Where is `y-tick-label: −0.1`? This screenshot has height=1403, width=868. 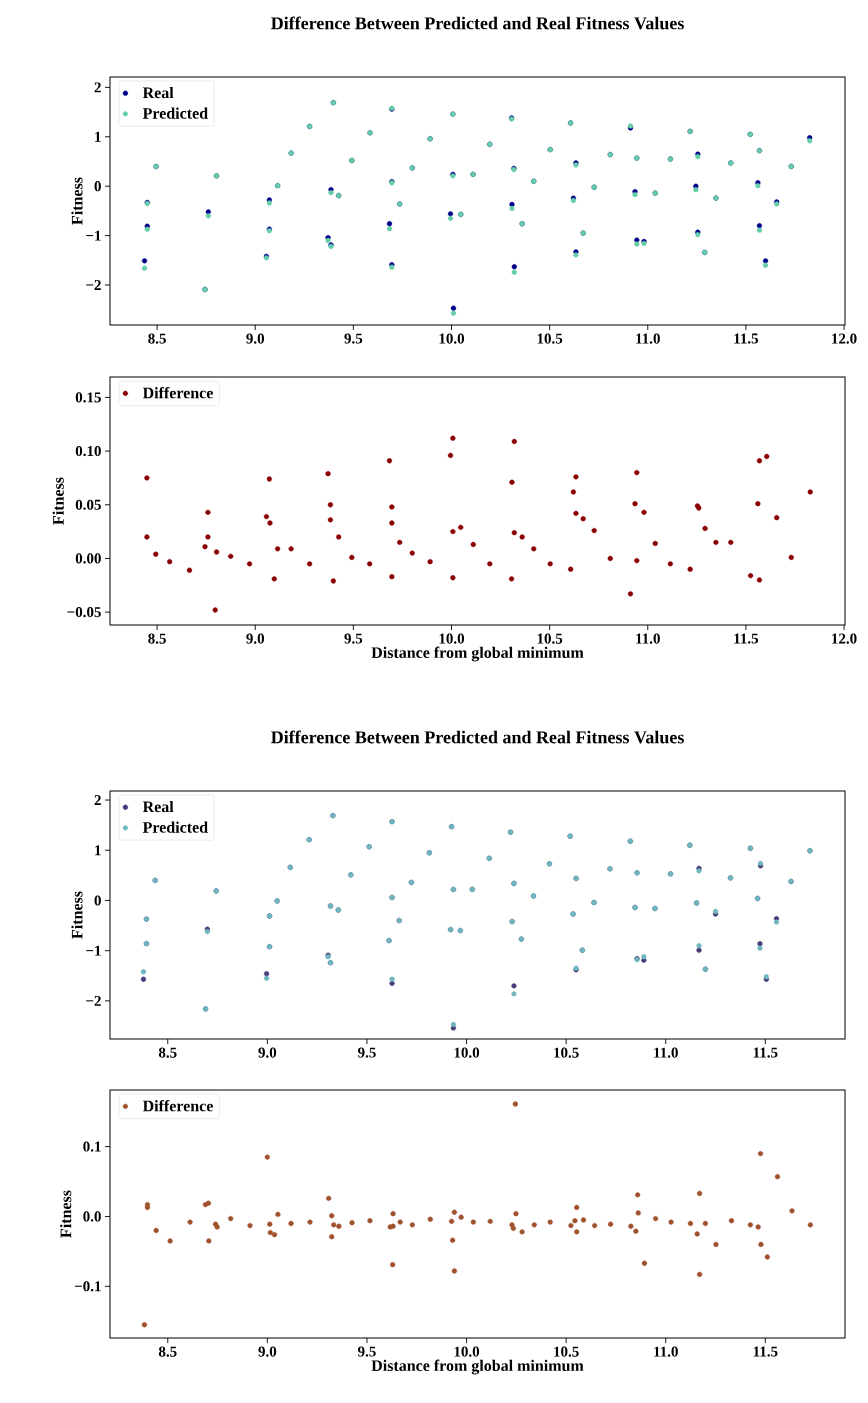 y-tick-label: −0.1 is located at coordinates (87, 1286).